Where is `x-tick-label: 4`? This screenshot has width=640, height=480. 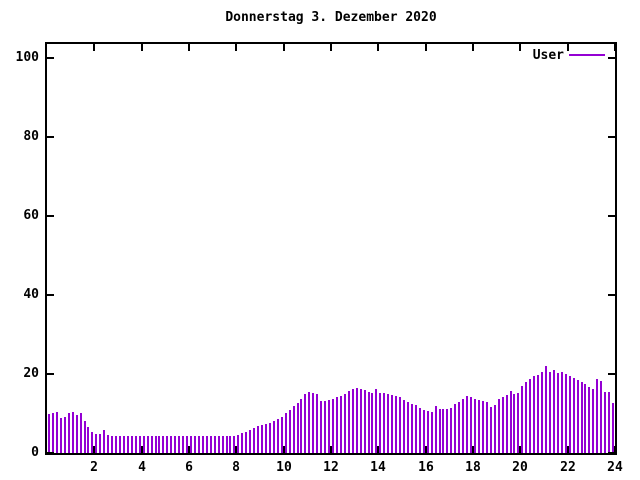
x-tick-label: 4 is located at coordinates (142, 467).